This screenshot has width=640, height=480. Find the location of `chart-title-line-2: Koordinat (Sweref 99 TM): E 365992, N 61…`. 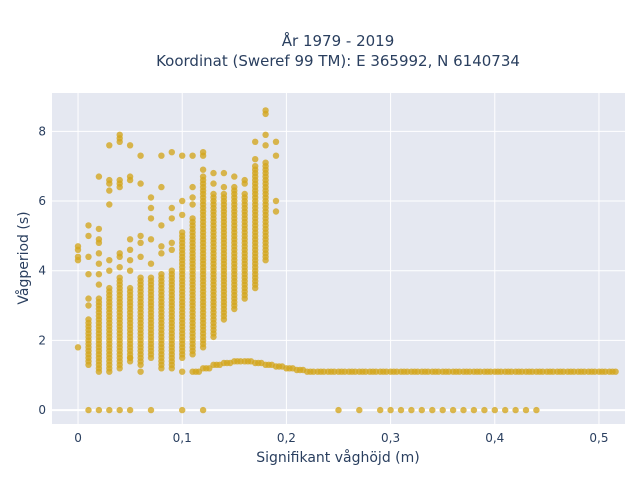

chart-title-line-2: Koordinat (Sweref 99 TM): E 365992, N 61… is located at coordinates (338, 61).